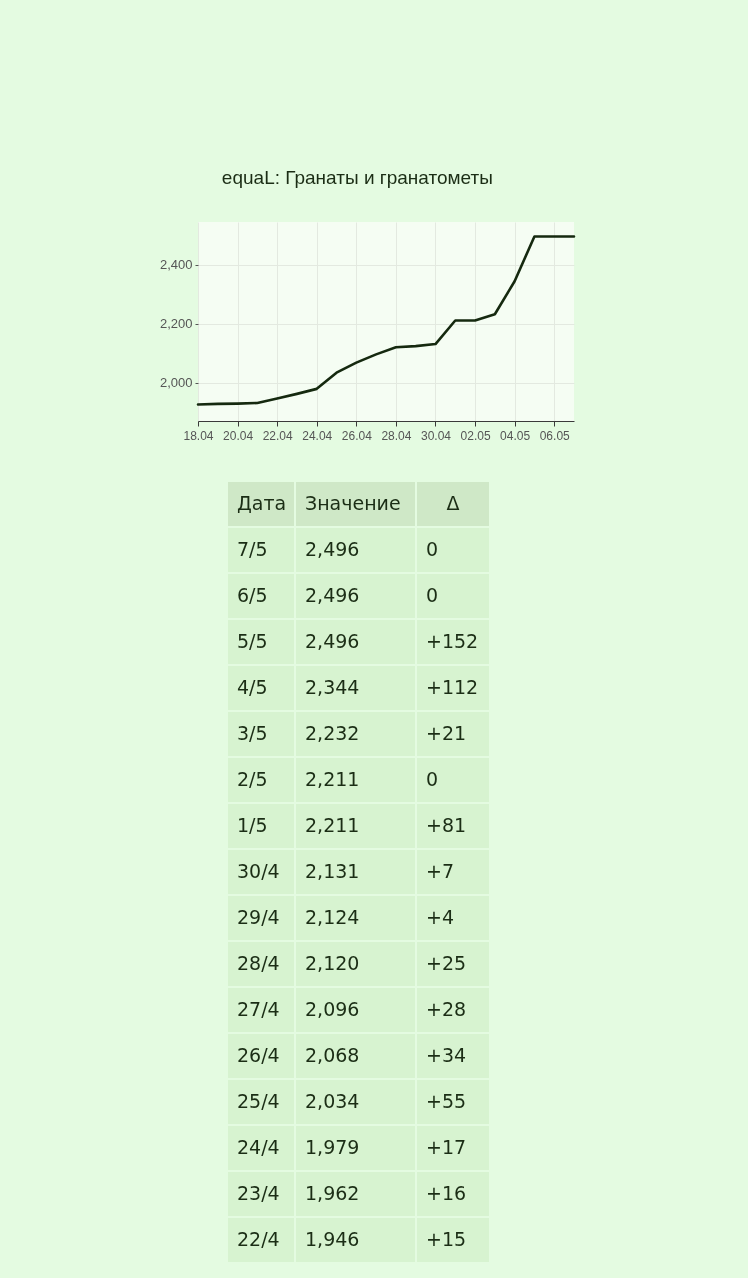 This screenshot has width=749, height=1280. What do you see at coordinates (252, 733) in the screenshot?
I see `text: 3/5` at bounding box center [252, 733].